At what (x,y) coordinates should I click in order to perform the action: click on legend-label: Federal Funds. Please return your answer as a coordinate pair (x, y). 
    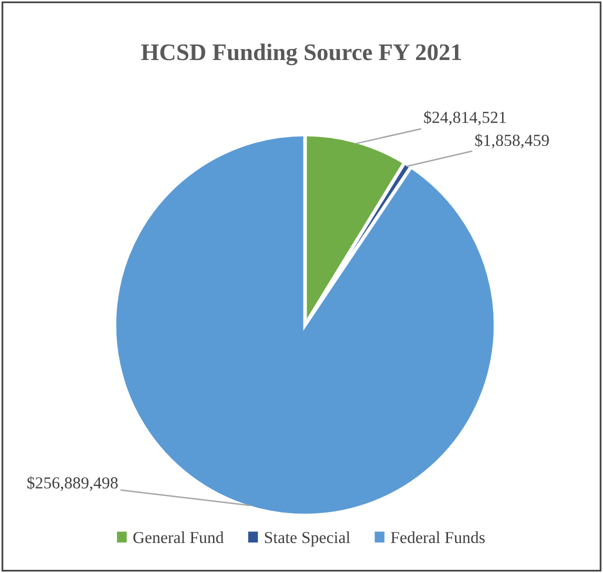
    Looking at the image, I should click on (437, 537).